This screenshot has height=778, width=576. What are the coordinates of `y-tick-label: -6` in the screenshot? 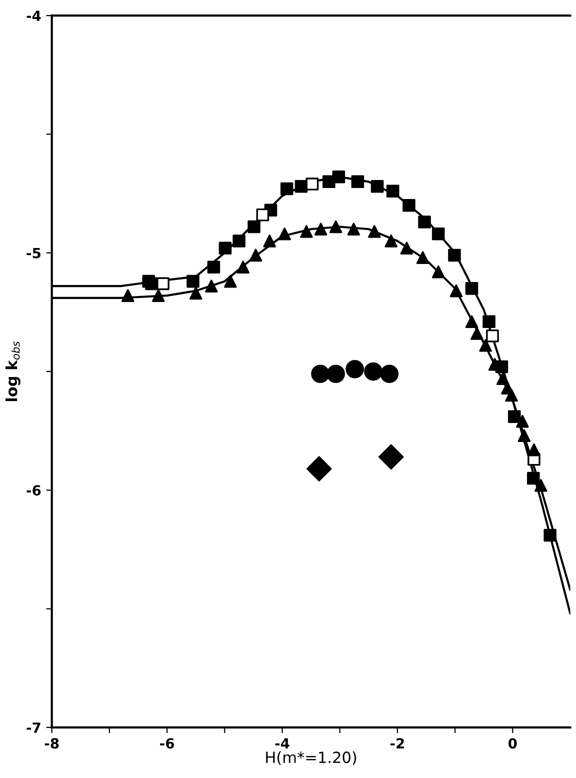 It's located at (33, 490).